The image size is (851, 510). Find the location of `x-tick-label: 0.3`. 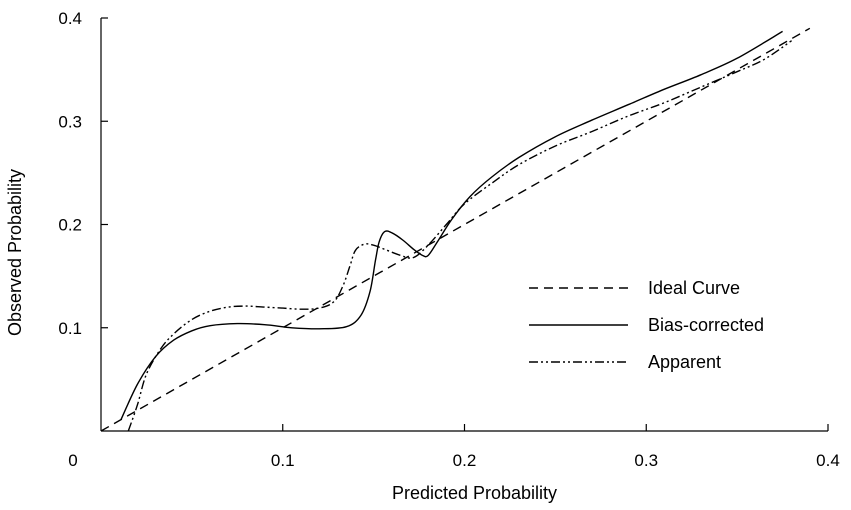

x-tick-label: 0.3 is located at coordinates (646, 460).